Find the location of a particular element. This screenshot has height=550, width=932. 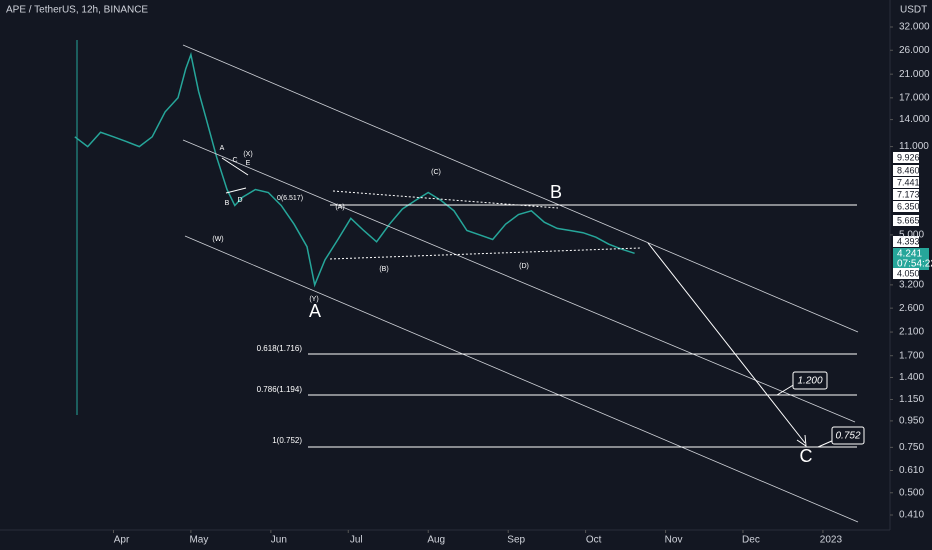

x-tick-label: Sep is located at coordinates (516, 540).